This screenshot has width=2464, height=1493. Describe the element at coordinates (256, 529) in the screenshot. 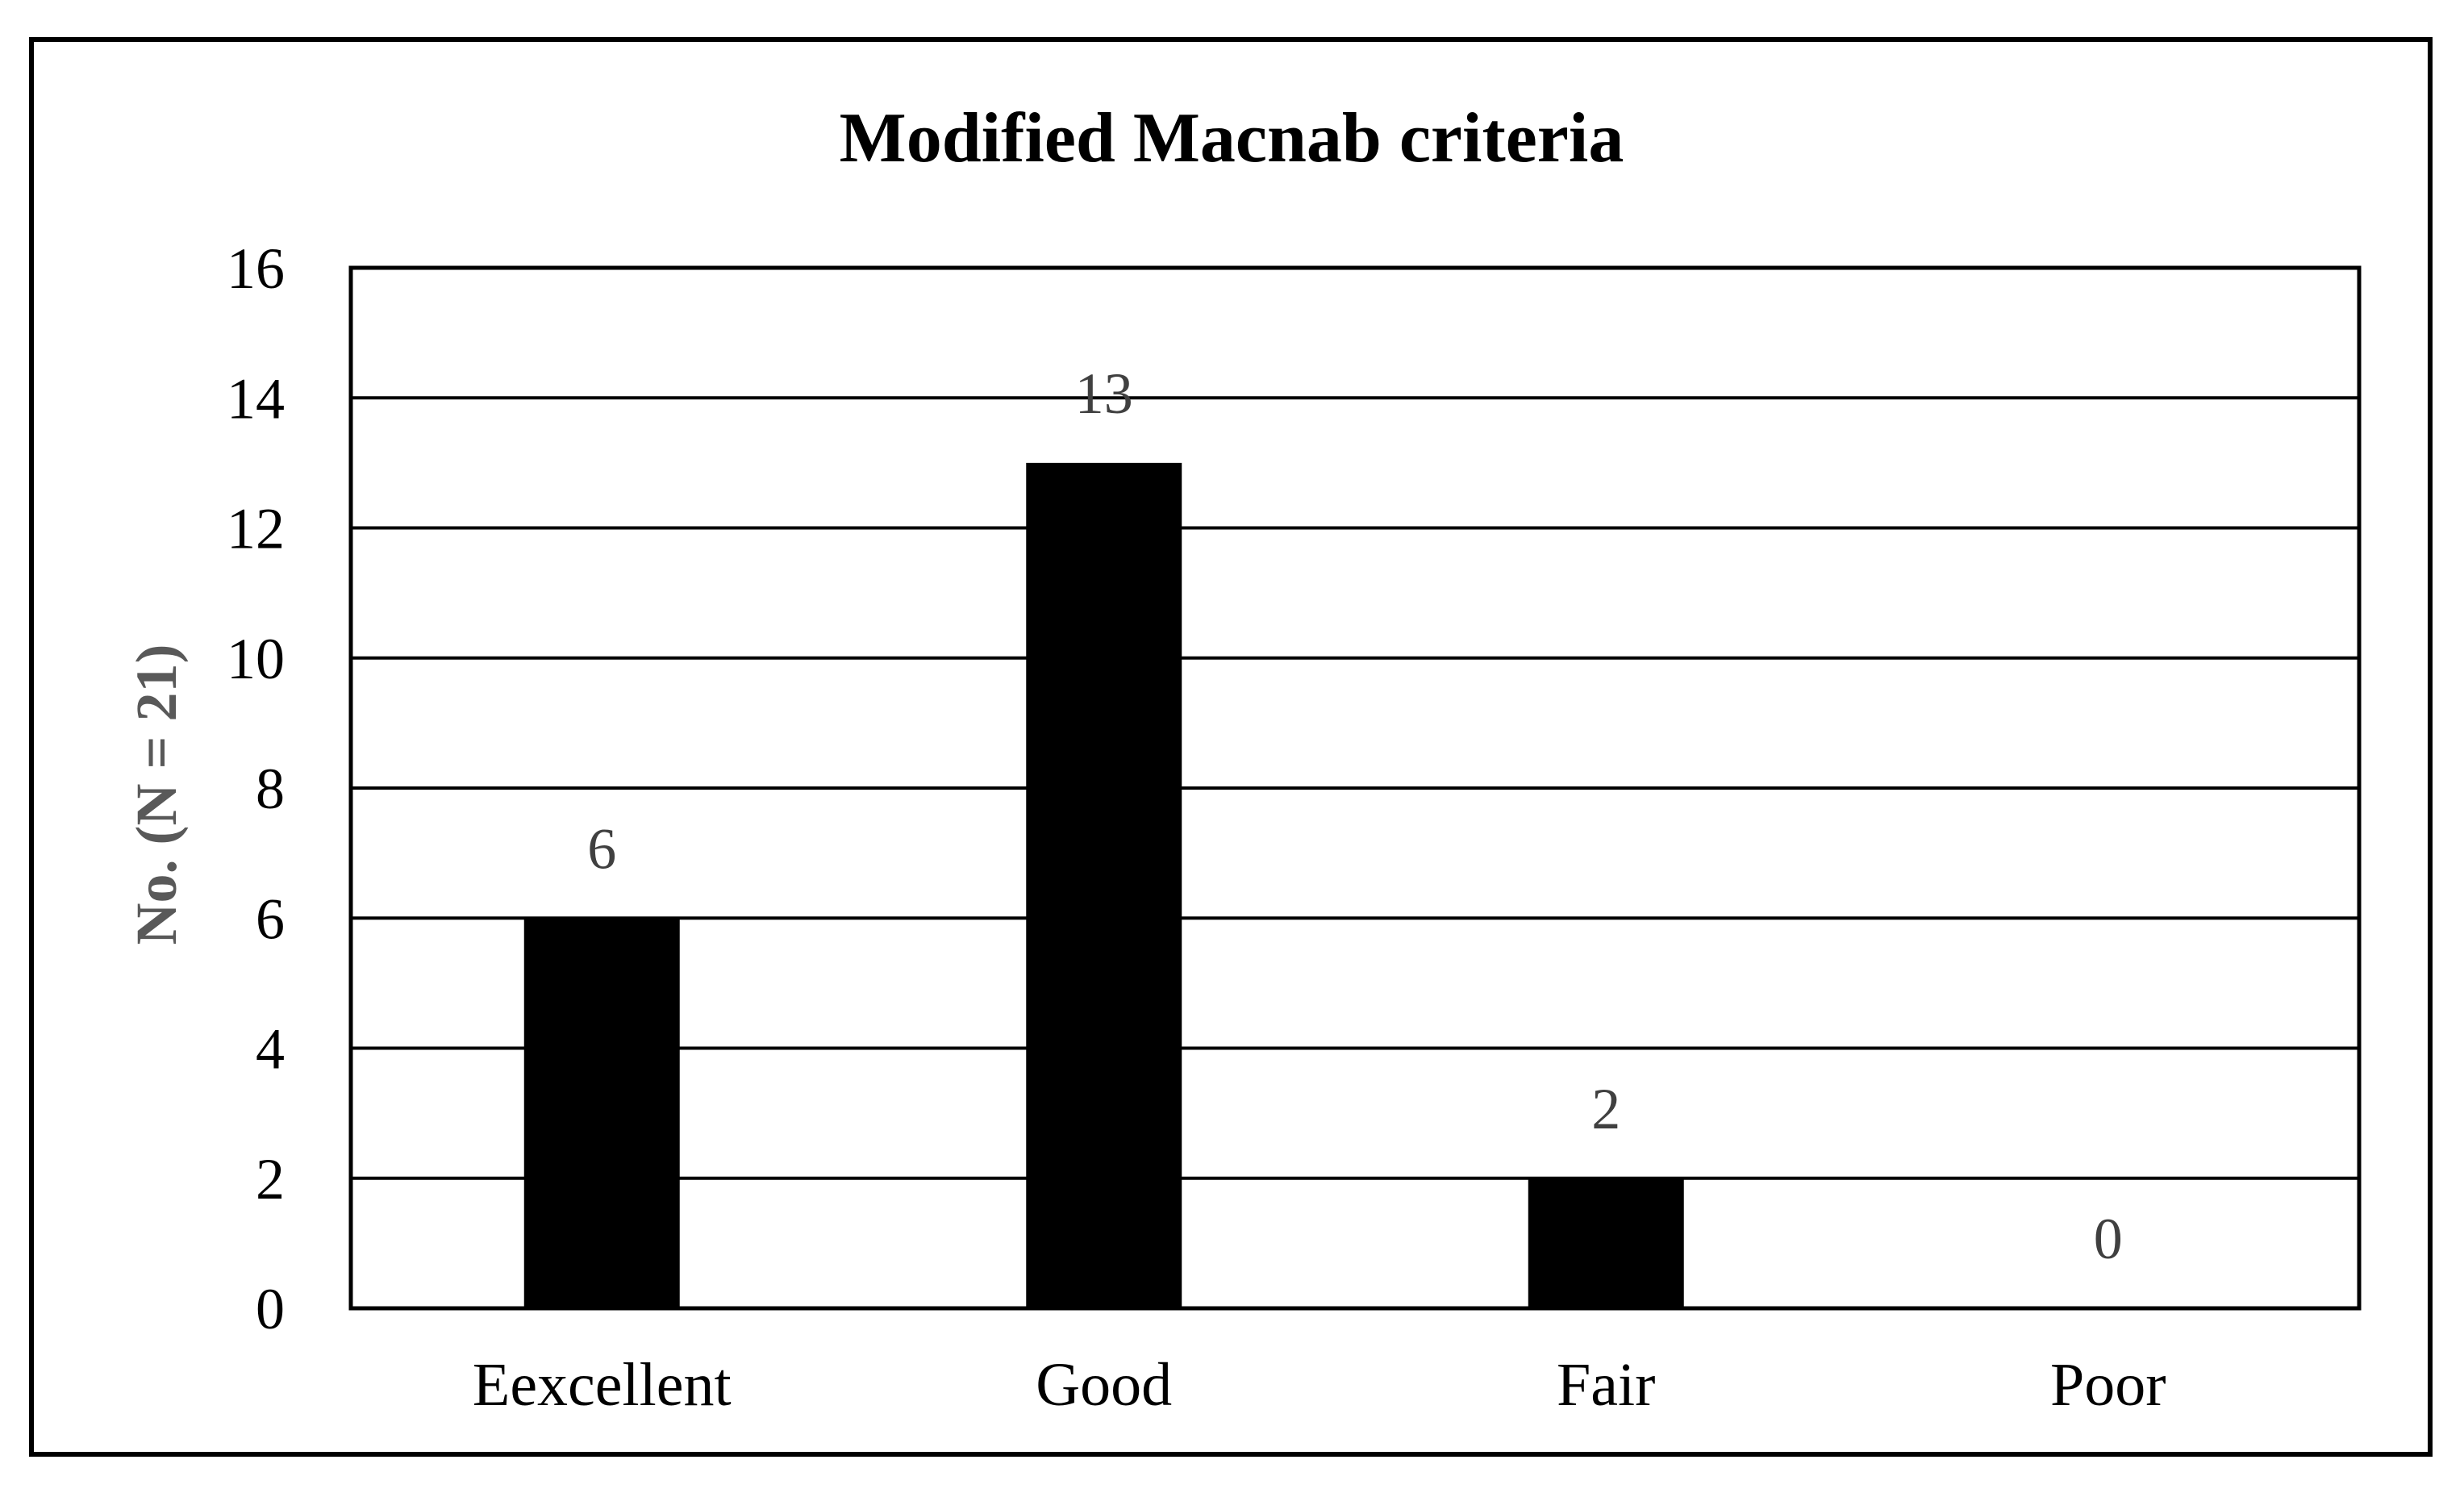

I see `y-tick-label: 12` at that location.